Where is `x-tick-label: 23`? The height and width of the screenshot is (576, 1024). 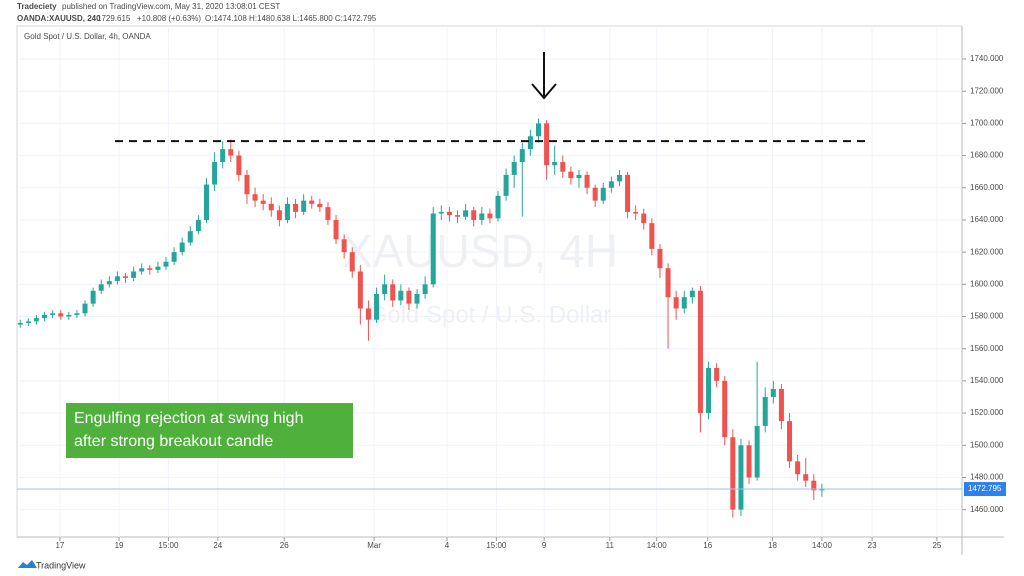
x-tick-label: 23 is located at coordinates (872, 545).